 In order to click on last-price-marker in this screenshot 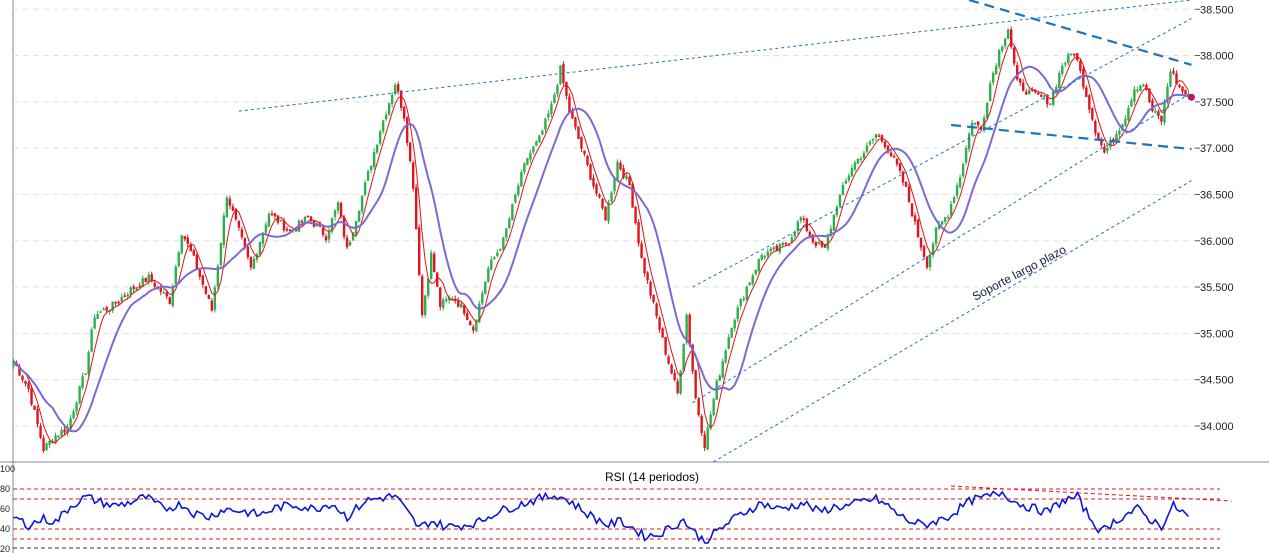, I will do `click(1191, 97)`.